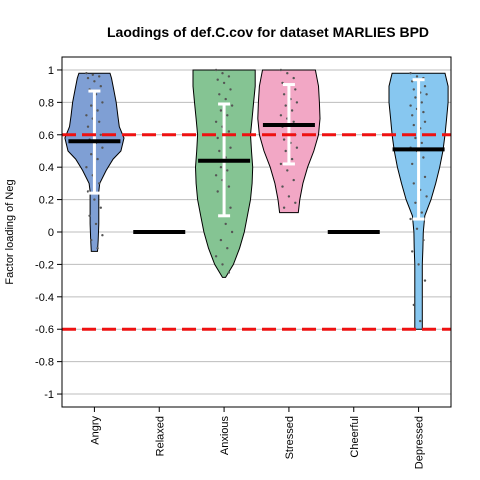 The width and height of the screenshot is (480, 480). I want to click on violin-angry, so click(94, 162).